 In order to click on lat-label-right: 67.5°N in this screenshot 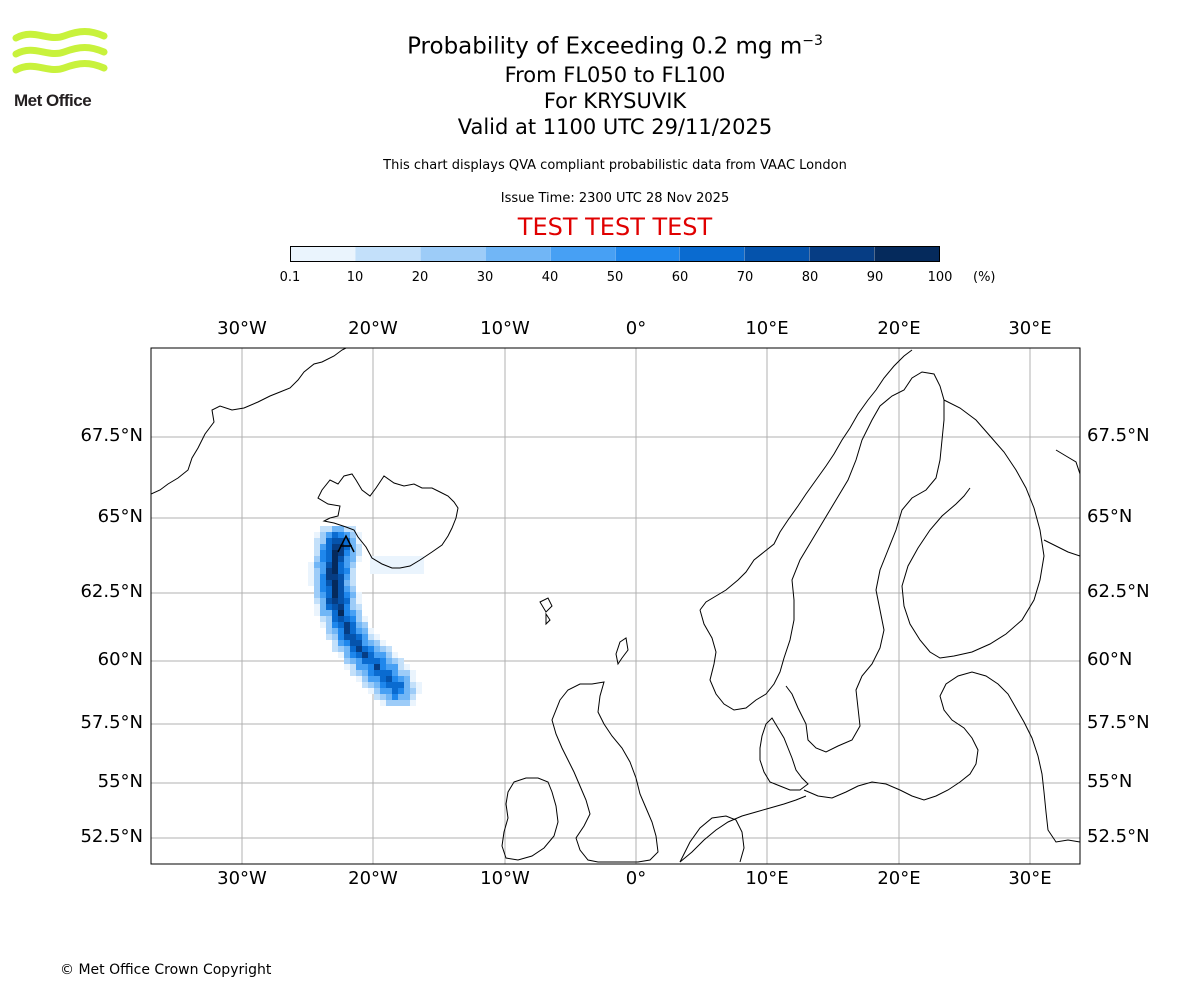, I will do `click(1118, 435)`.